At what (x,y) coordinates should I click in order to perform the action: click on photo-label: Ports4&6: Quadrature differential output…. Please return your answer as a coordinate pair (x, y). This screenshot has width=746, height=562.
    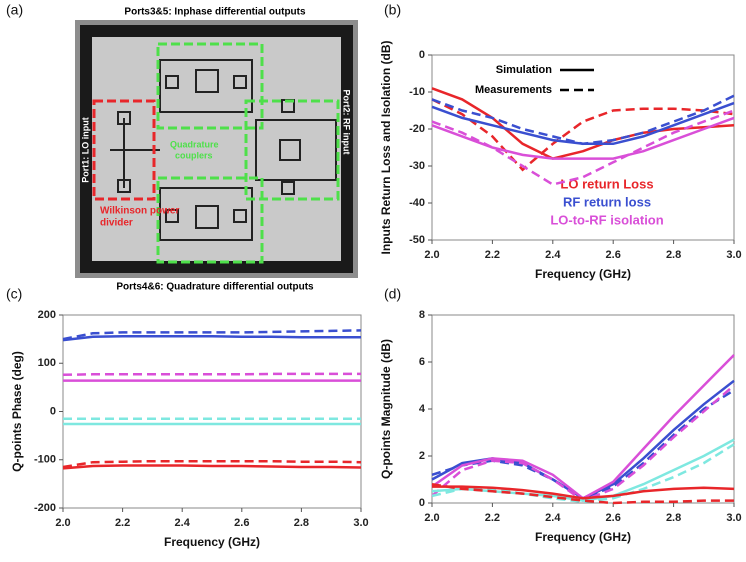
    Looking at the image, I should click on (215, 287).